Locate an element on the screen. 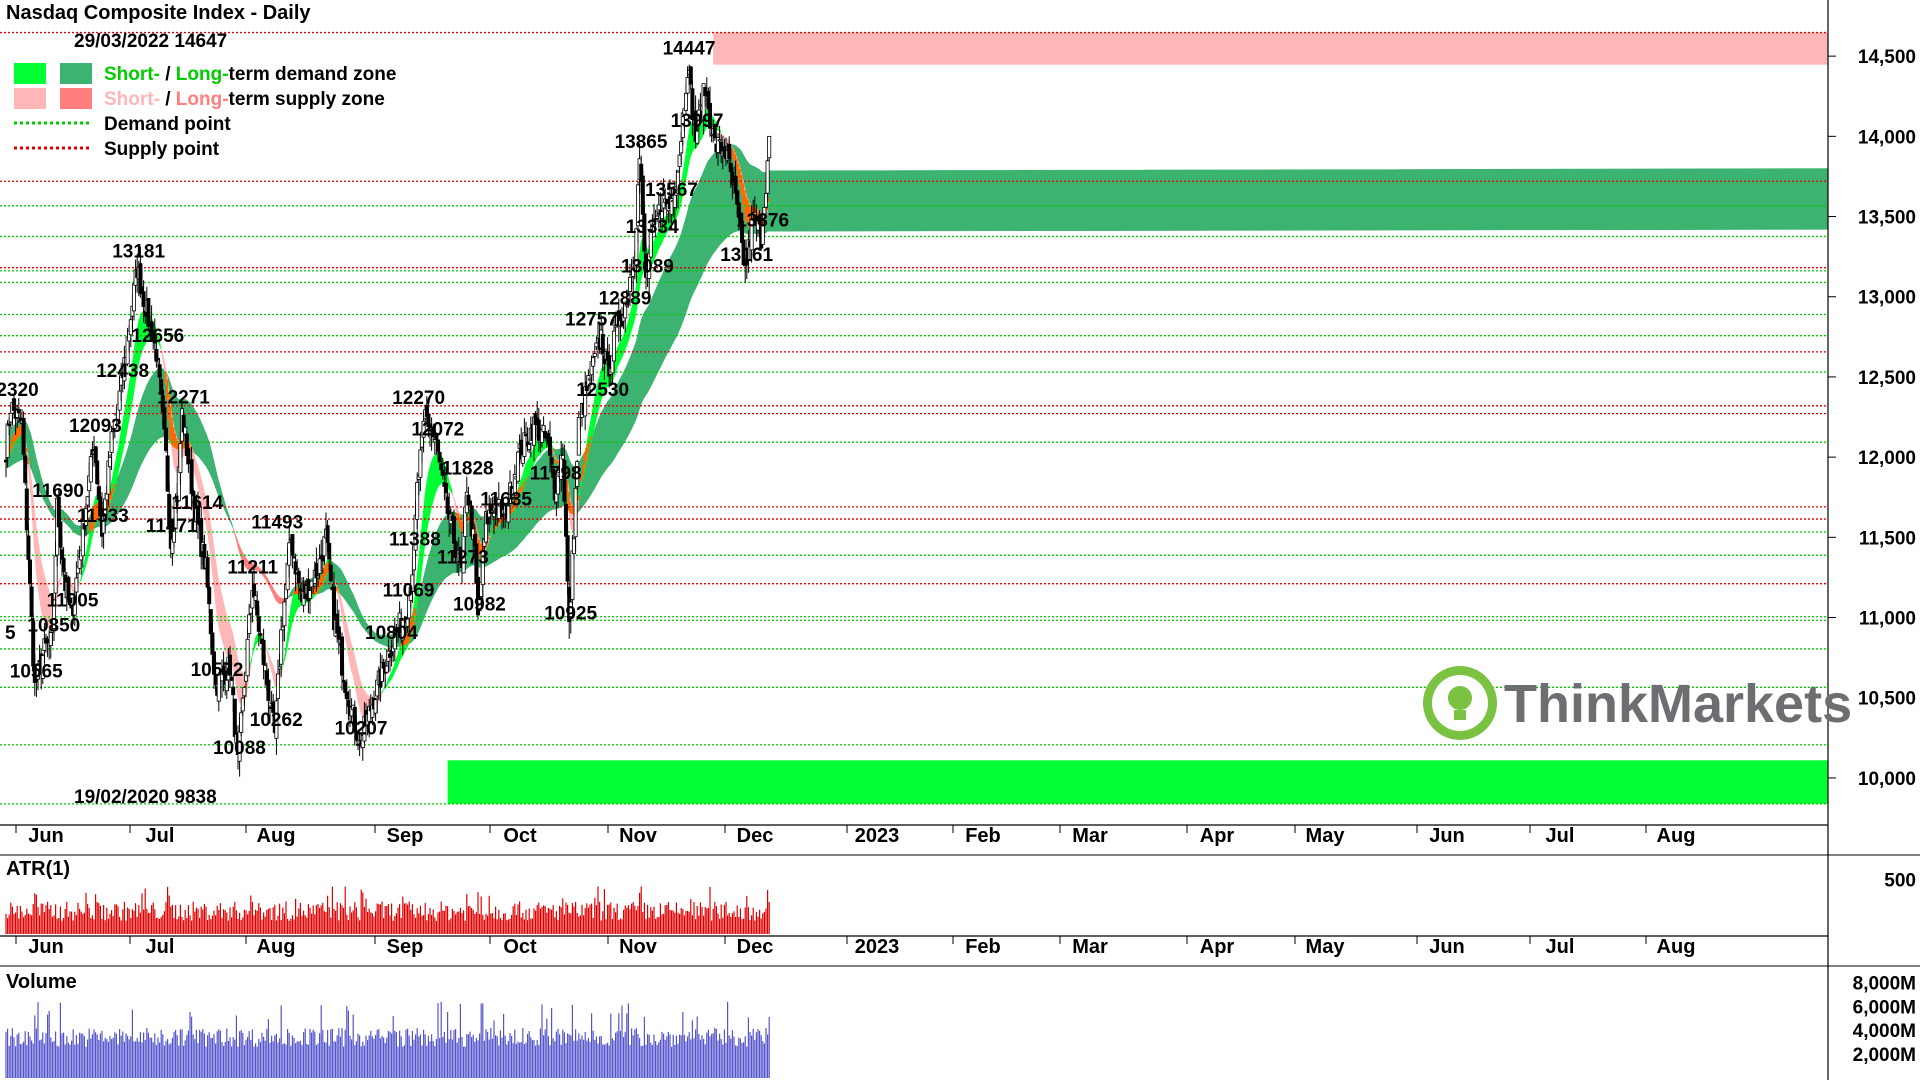  volume-layer: 8,000M 6,000M 4,000M 2,000M is located at coordinates (960, 1025).